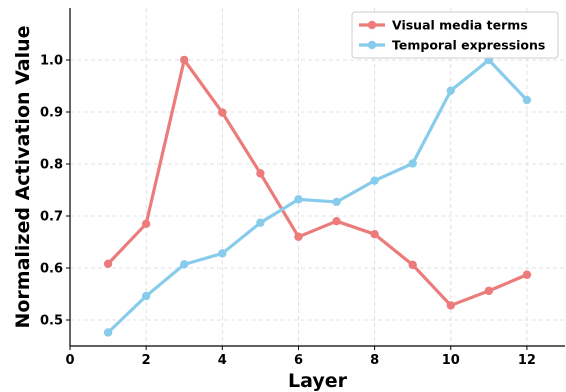 Image resolution: width=566 pixels, height=392 pixels. Describe the element at coordinates (51, 113) in the screenshot. I see `y-tick-label: 0.9` at that location.